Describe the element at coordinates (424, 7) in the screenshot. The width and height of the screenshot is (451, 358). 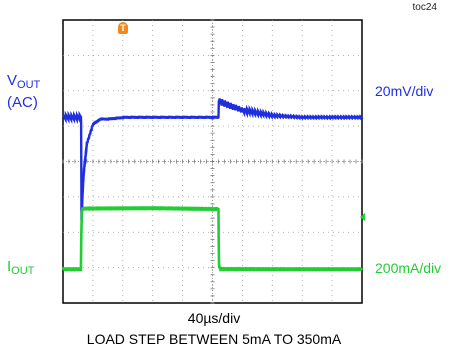
I see `figure-id: toc24` at that location.